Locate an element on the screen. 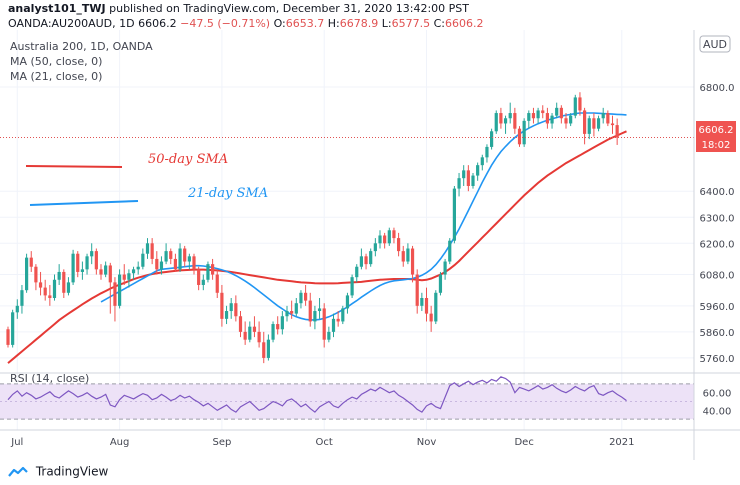 This screenshot has height=485, width=740. price-tick-label: 6200.0 is located at coordinates (717, 244).